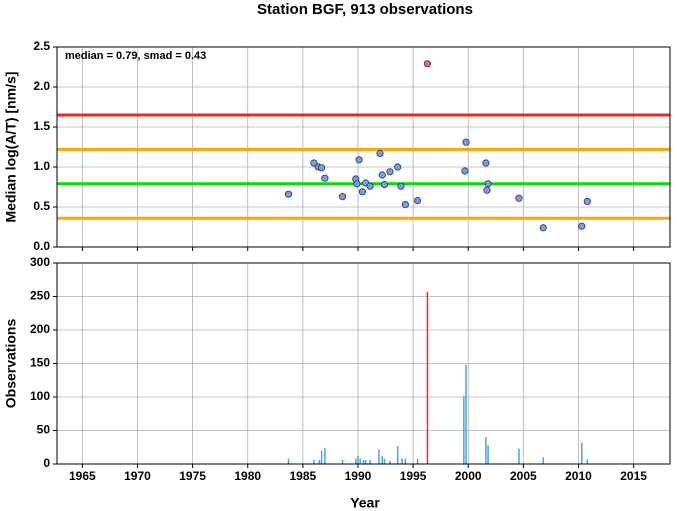 The image size is (677, 511). What do you see at coordinates (192, 476) in the screenshot?
I see `x-tick-label: 1975` at bounding box center [192, 476].